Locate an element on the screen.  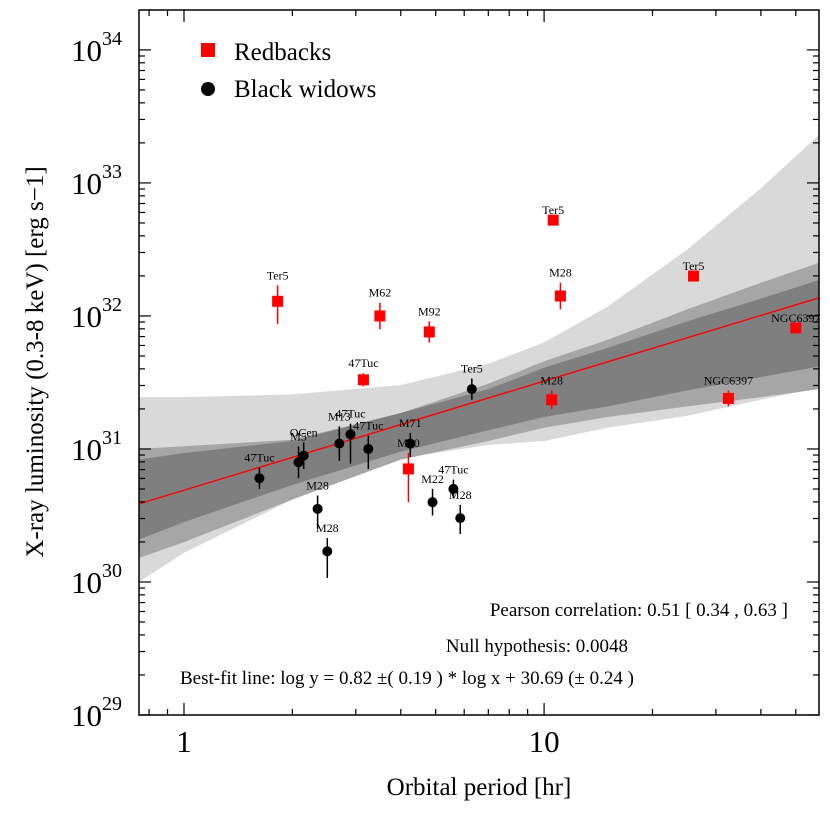
y-tick-exponent: 29 is located at coordinates (112, 704).